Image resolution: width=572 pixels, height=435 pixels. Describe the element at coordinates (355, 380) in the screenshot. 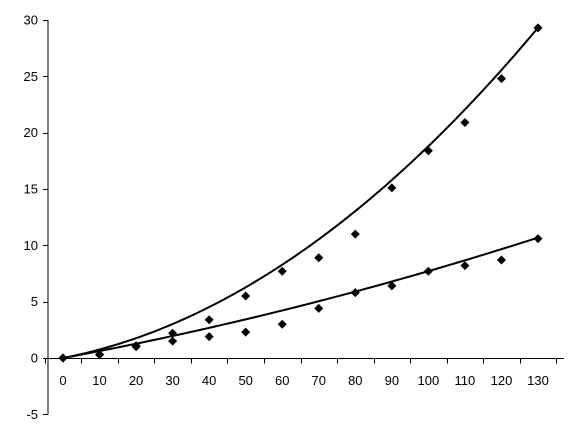

I see `x-tick-label: 80` at that location.